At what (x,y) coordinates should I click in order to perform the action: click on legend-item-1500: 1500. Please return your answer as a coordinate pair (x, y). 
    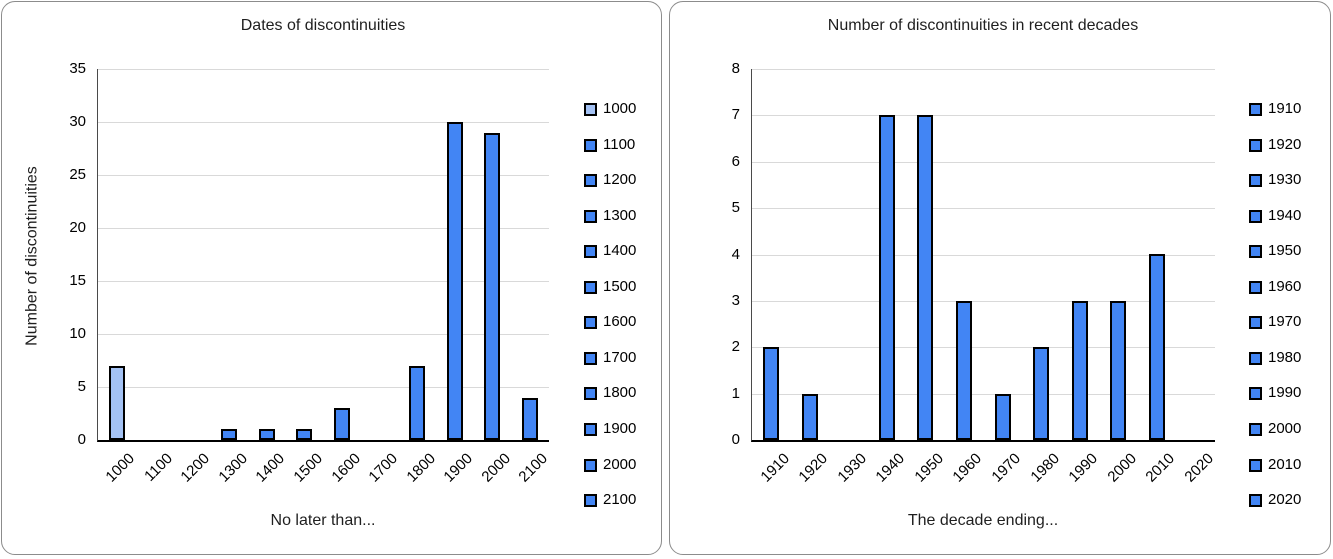
    Looking at the image, I should click on (610, 287).